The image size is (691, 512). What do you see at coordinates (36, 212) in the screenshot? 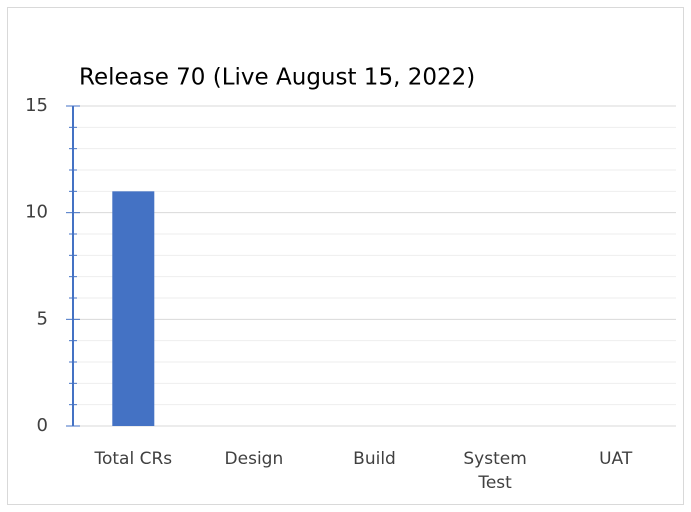
I see `y-tick-label: 10` at bounding box center [36, 212].